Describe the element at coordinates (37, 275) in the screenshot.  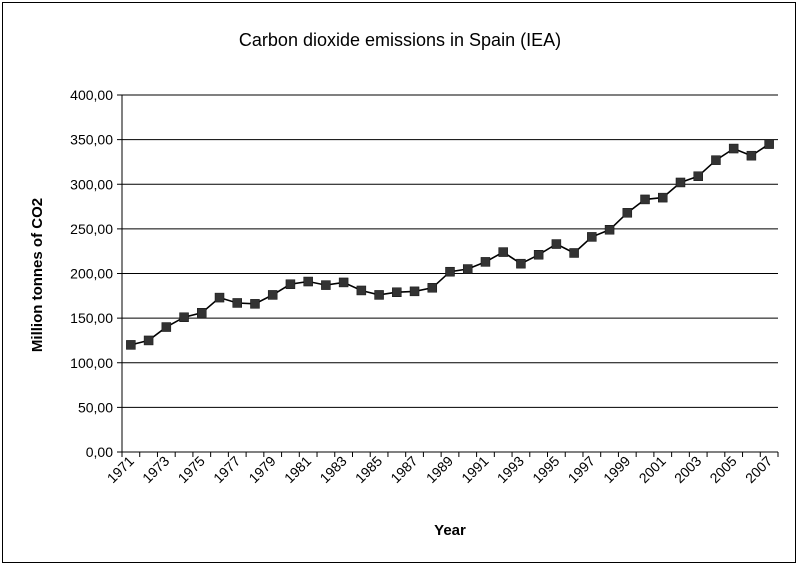
I see `y-axis-title: Million tonnes of CO2` at that location.